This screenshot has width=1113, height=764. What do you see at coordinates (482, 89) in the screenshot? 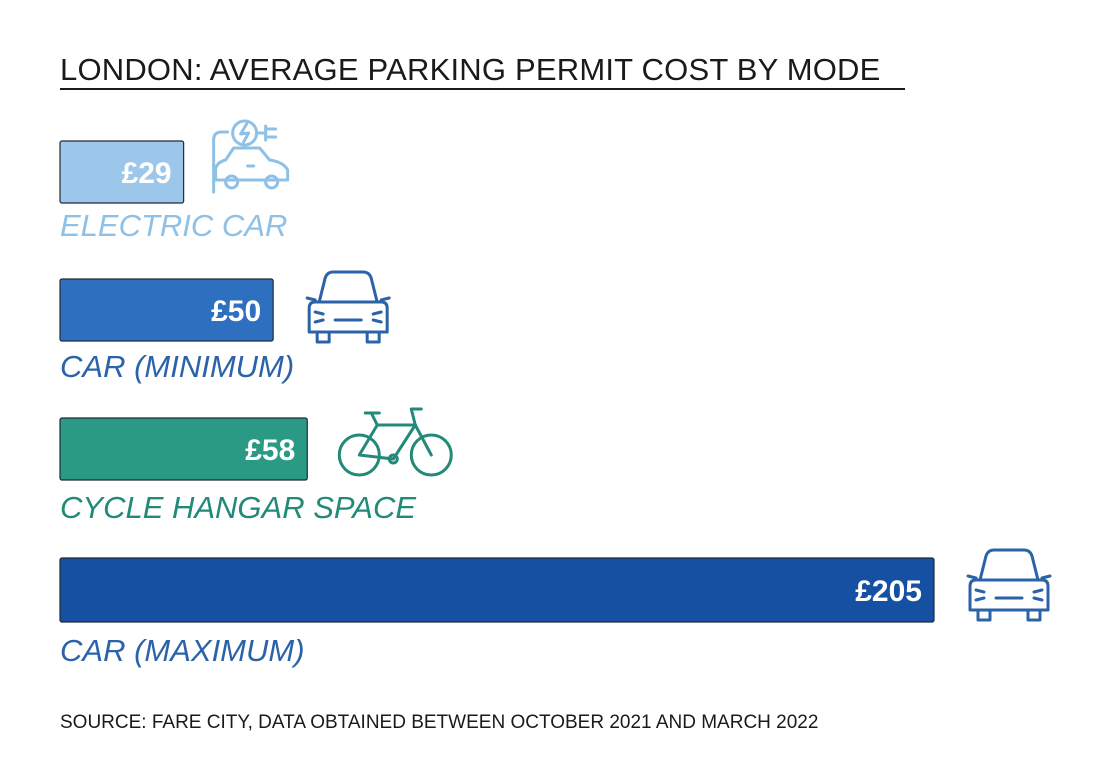
I see `title-underline` at bounding box center [482, 89].